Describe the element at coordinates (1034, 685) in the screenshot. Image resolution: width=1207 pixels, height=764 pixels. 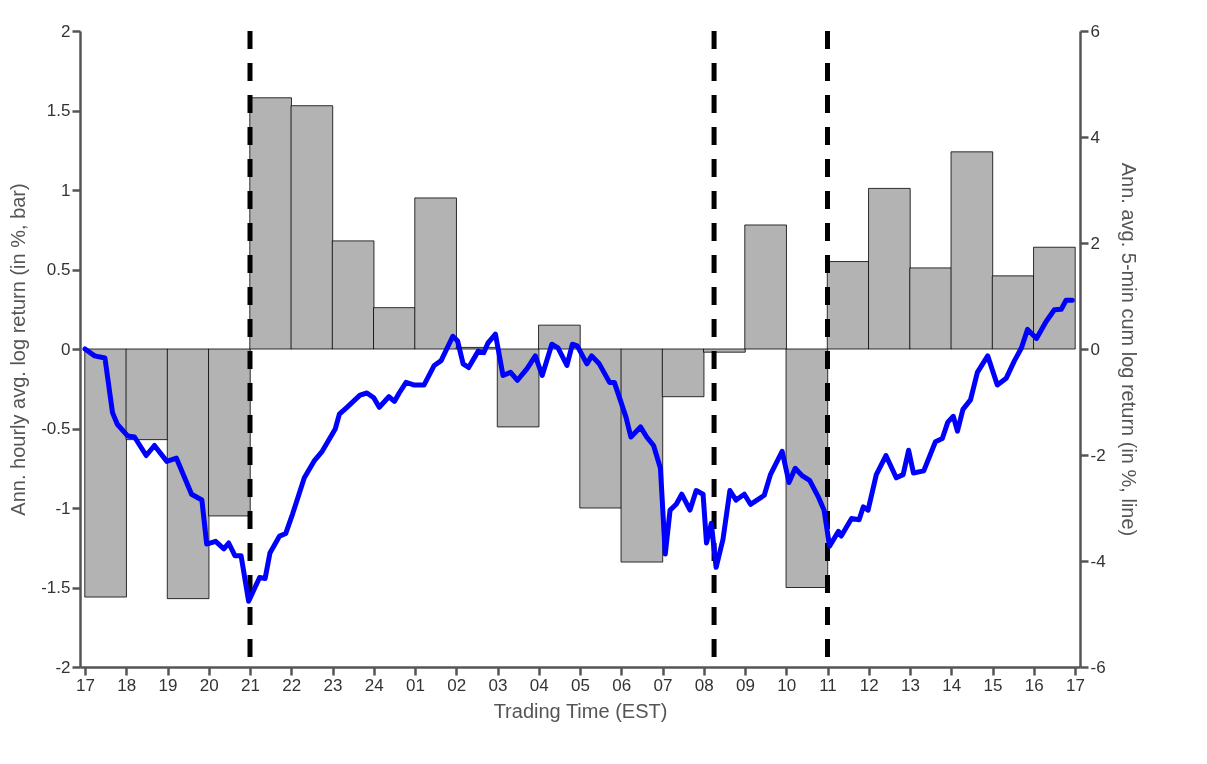
I see `x-tick-label: 16` at that location.